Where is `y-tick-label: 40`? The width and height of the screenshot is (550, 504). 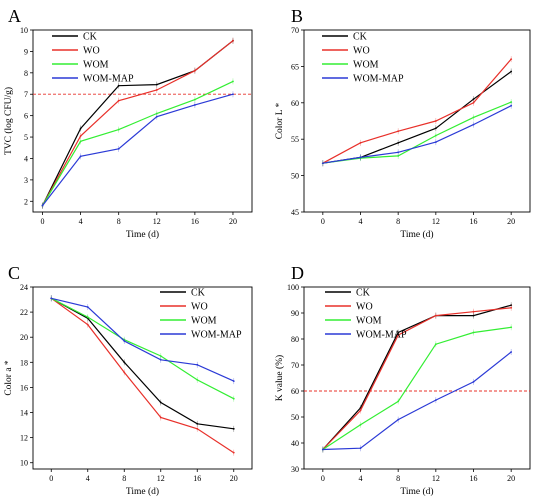 y-tick-label: 40 is located at coordinates (295, 443).